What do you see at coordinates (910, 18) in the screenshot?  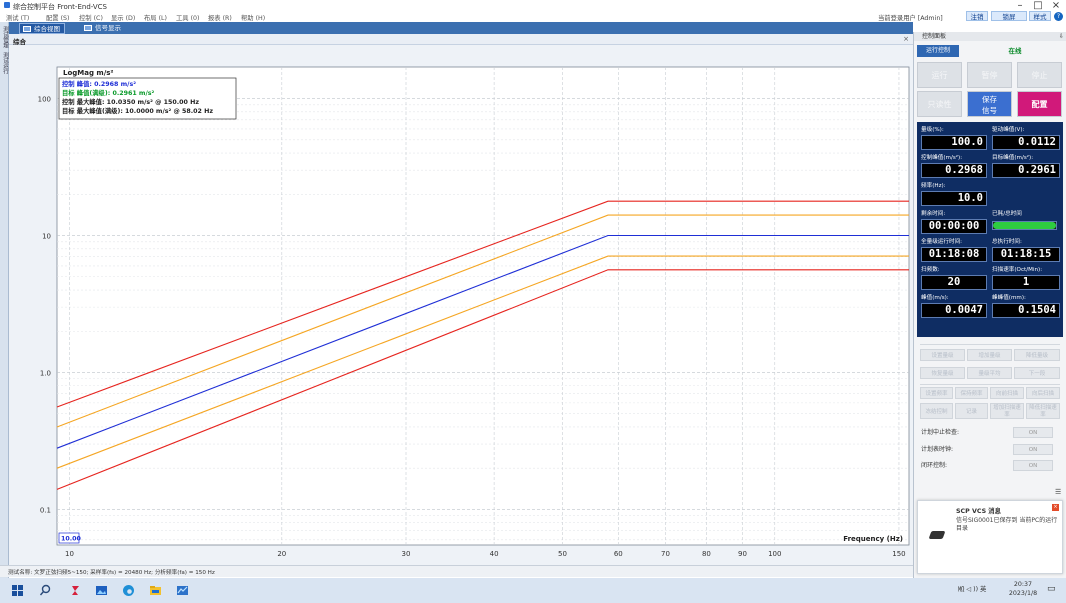 I see `current-user: 当前登录用户 [Admin]` at bounding box center [910, 18].